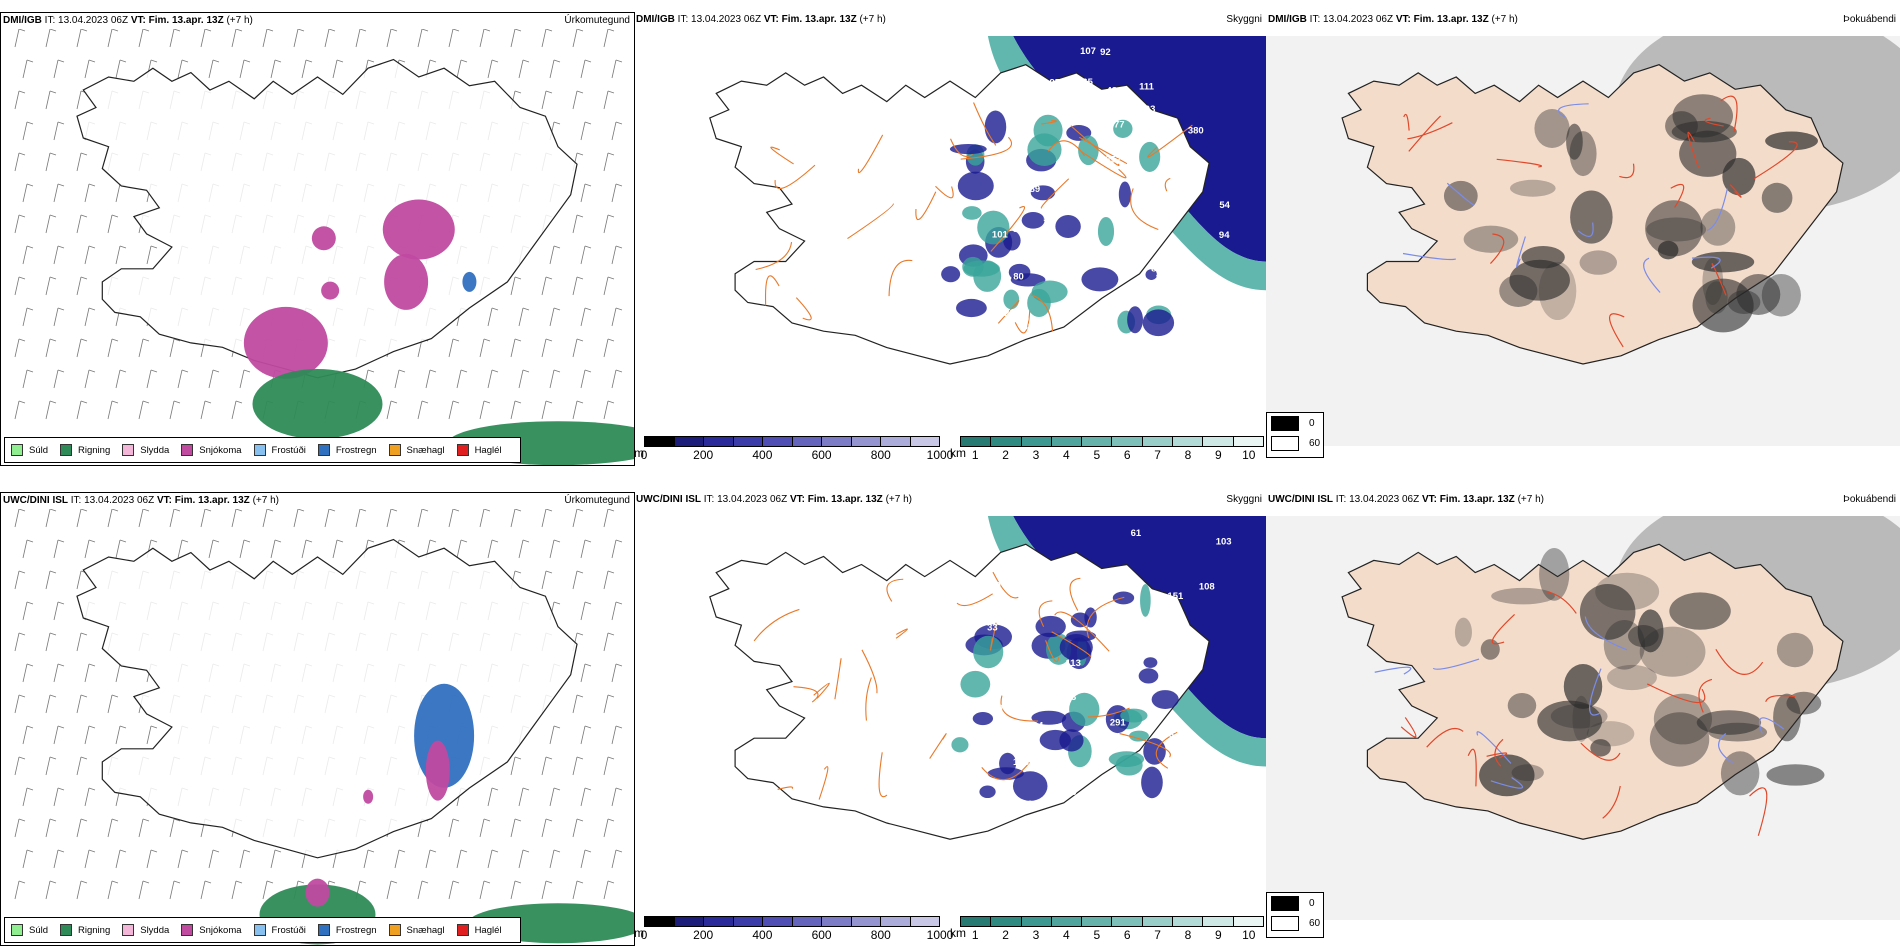 The width and height of the screenshot is (1900, 950). I want to click on visibility-value: 151, so click(1175, 596).